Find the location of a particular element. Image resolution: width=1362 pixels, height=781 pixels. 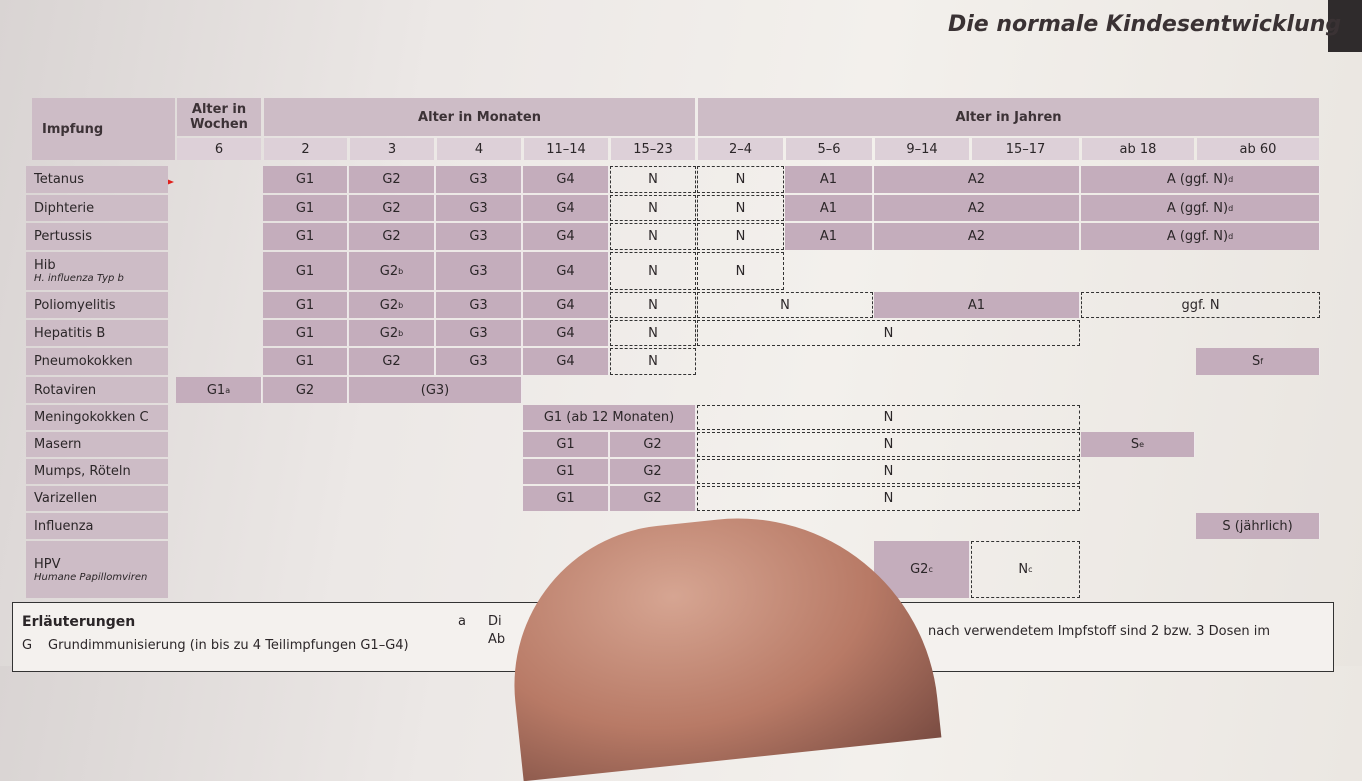

note-text: Di is located at coordinates (495, 621).